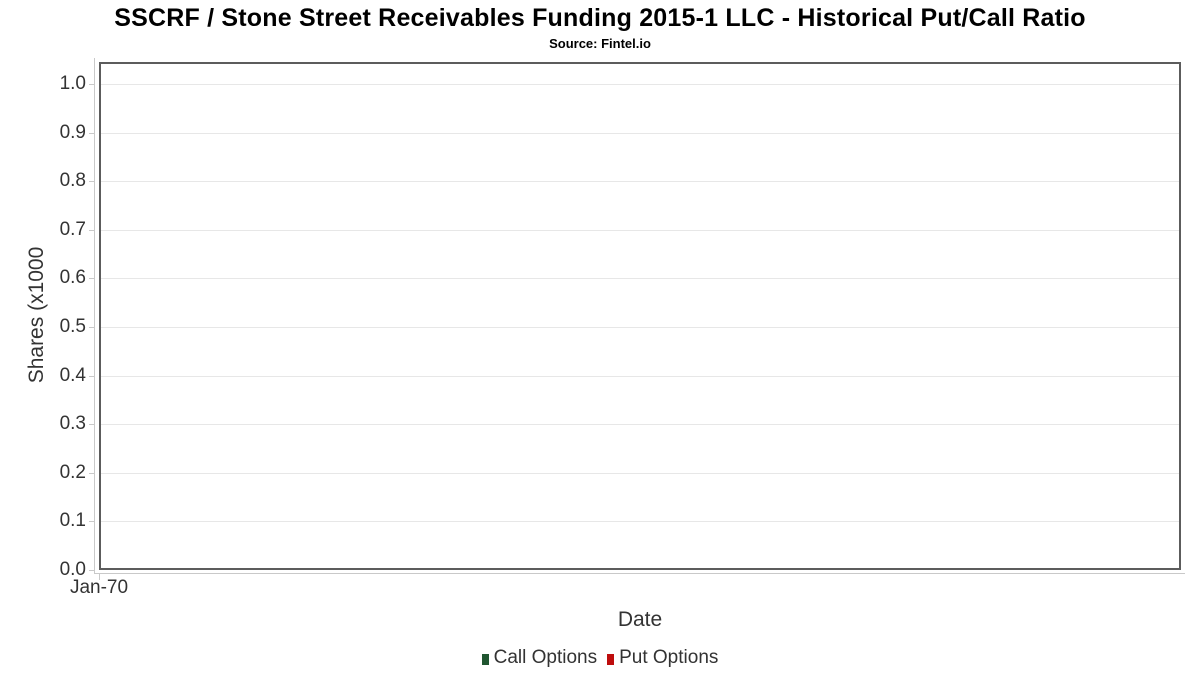 The height and width of the screenshot is (675, 1200). Describe the element at coordinates (72, 229) in the screenshot. I see `y-tick-label: 0.7` at that location.